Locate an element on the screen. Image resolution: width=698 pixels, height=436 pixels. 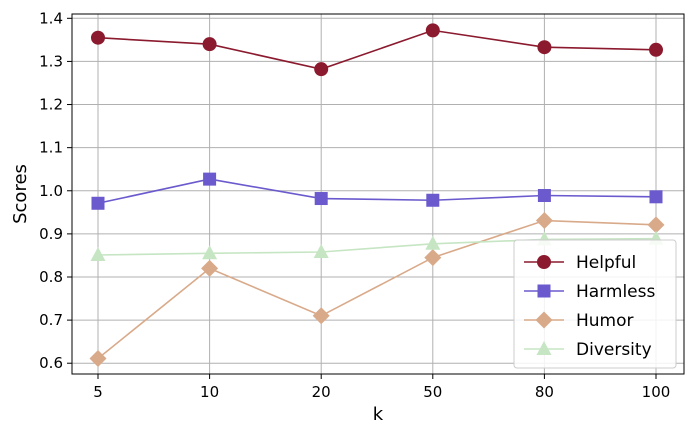
x-tick-label: 100 is located at coordinates (656, 392).